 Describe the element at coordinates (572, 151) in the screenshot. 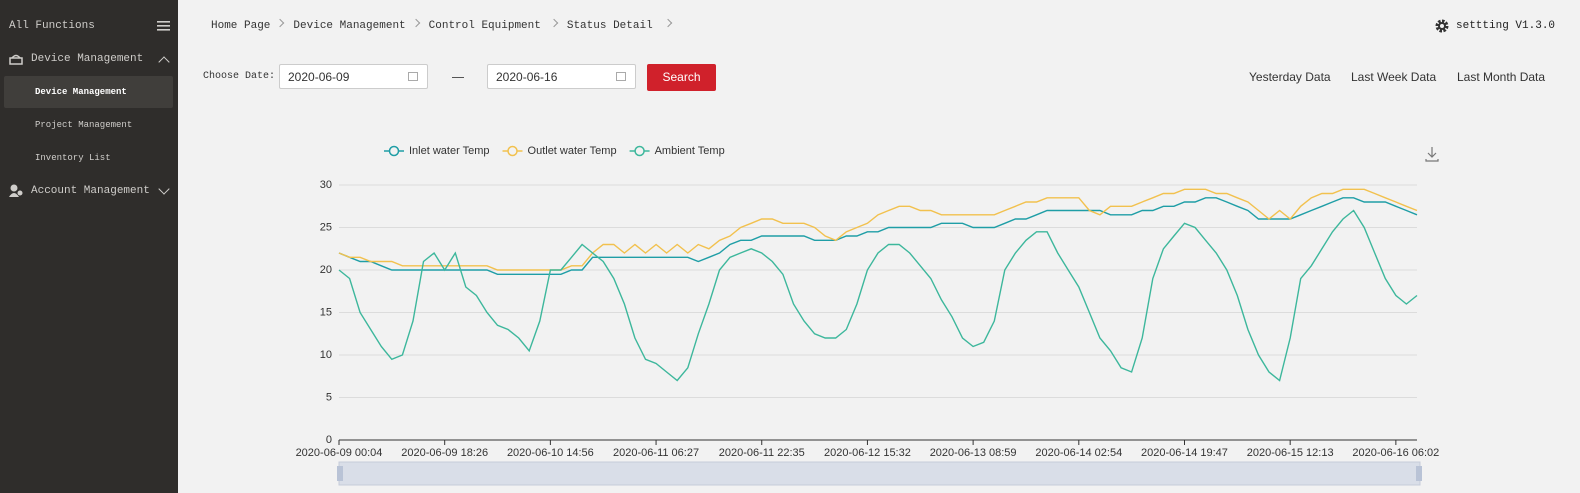

I see `legend-label: Outlet water Temp` at that location.